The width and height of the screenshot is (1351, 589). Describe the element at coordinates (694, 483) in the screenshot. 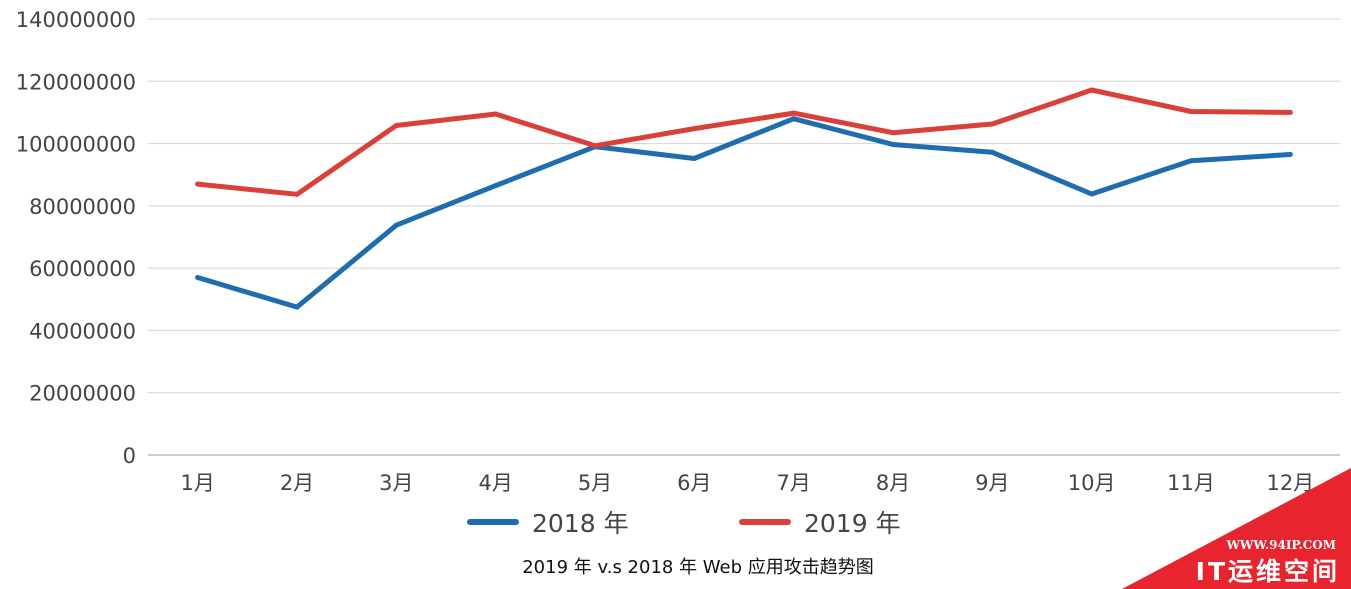

I see `x-tick-label: 6月` at that location.